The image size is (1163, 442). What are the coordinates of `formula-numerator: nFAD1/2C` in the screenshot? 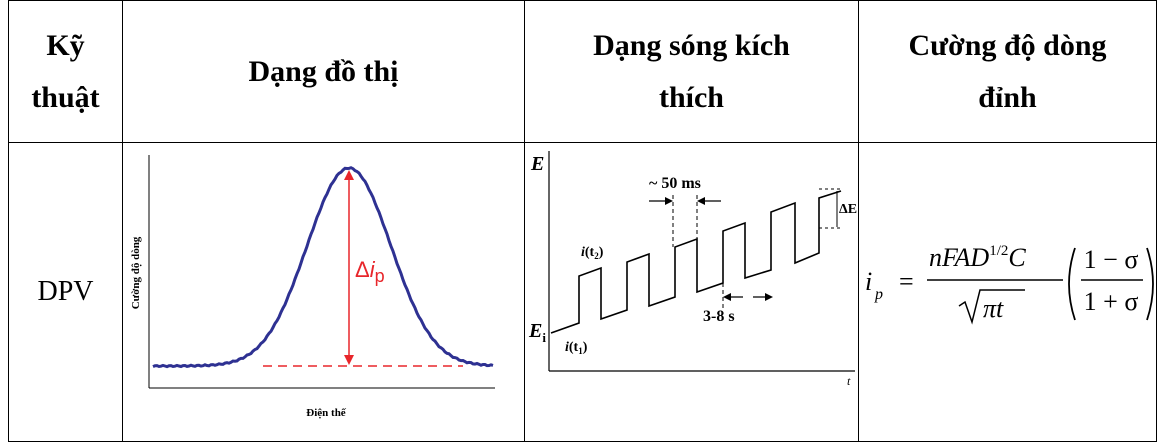 It's located at (977, 257).